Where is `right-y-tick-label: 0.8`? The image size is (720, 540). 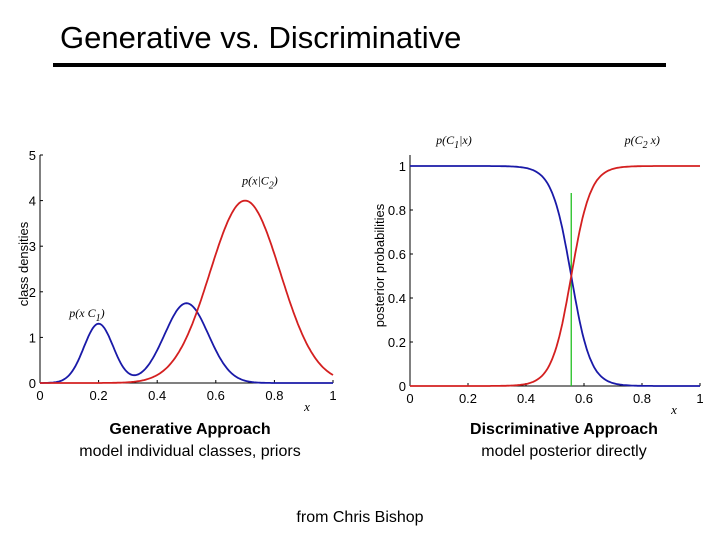
right-y-tick-label: 0.8 is located at coordinates (397, 210).